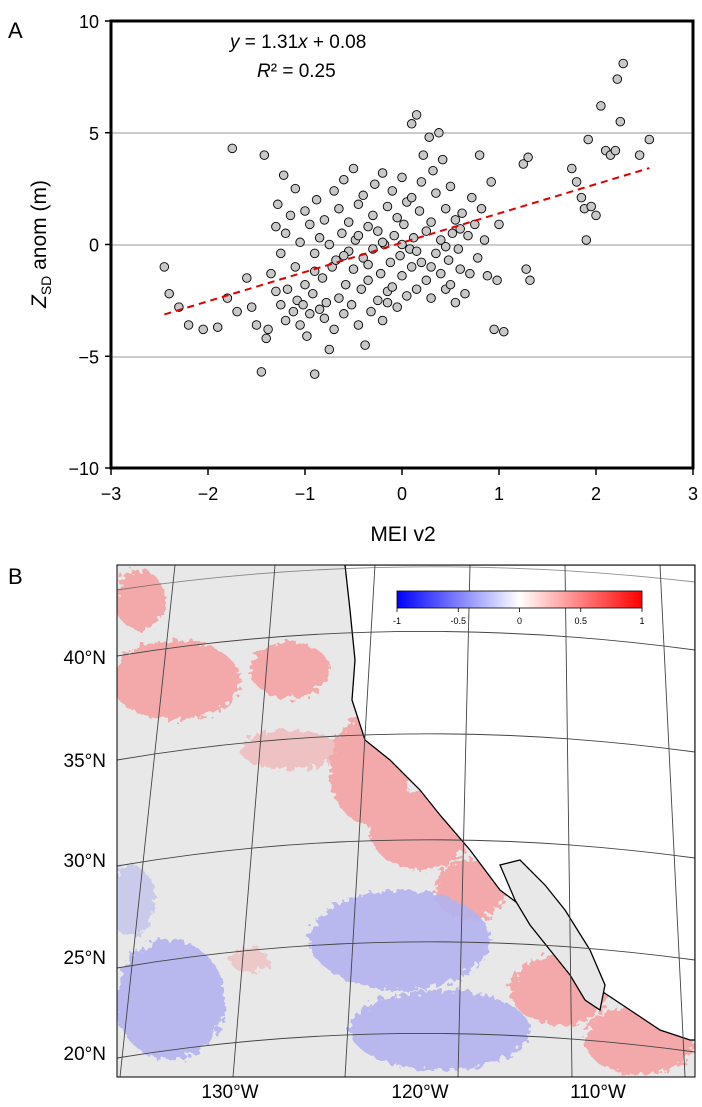 This screenshot has height=1107, width=702. Describe the element at coordinates (402, 494) in the screenshot. I see `x-tick-label: 0` at that location.